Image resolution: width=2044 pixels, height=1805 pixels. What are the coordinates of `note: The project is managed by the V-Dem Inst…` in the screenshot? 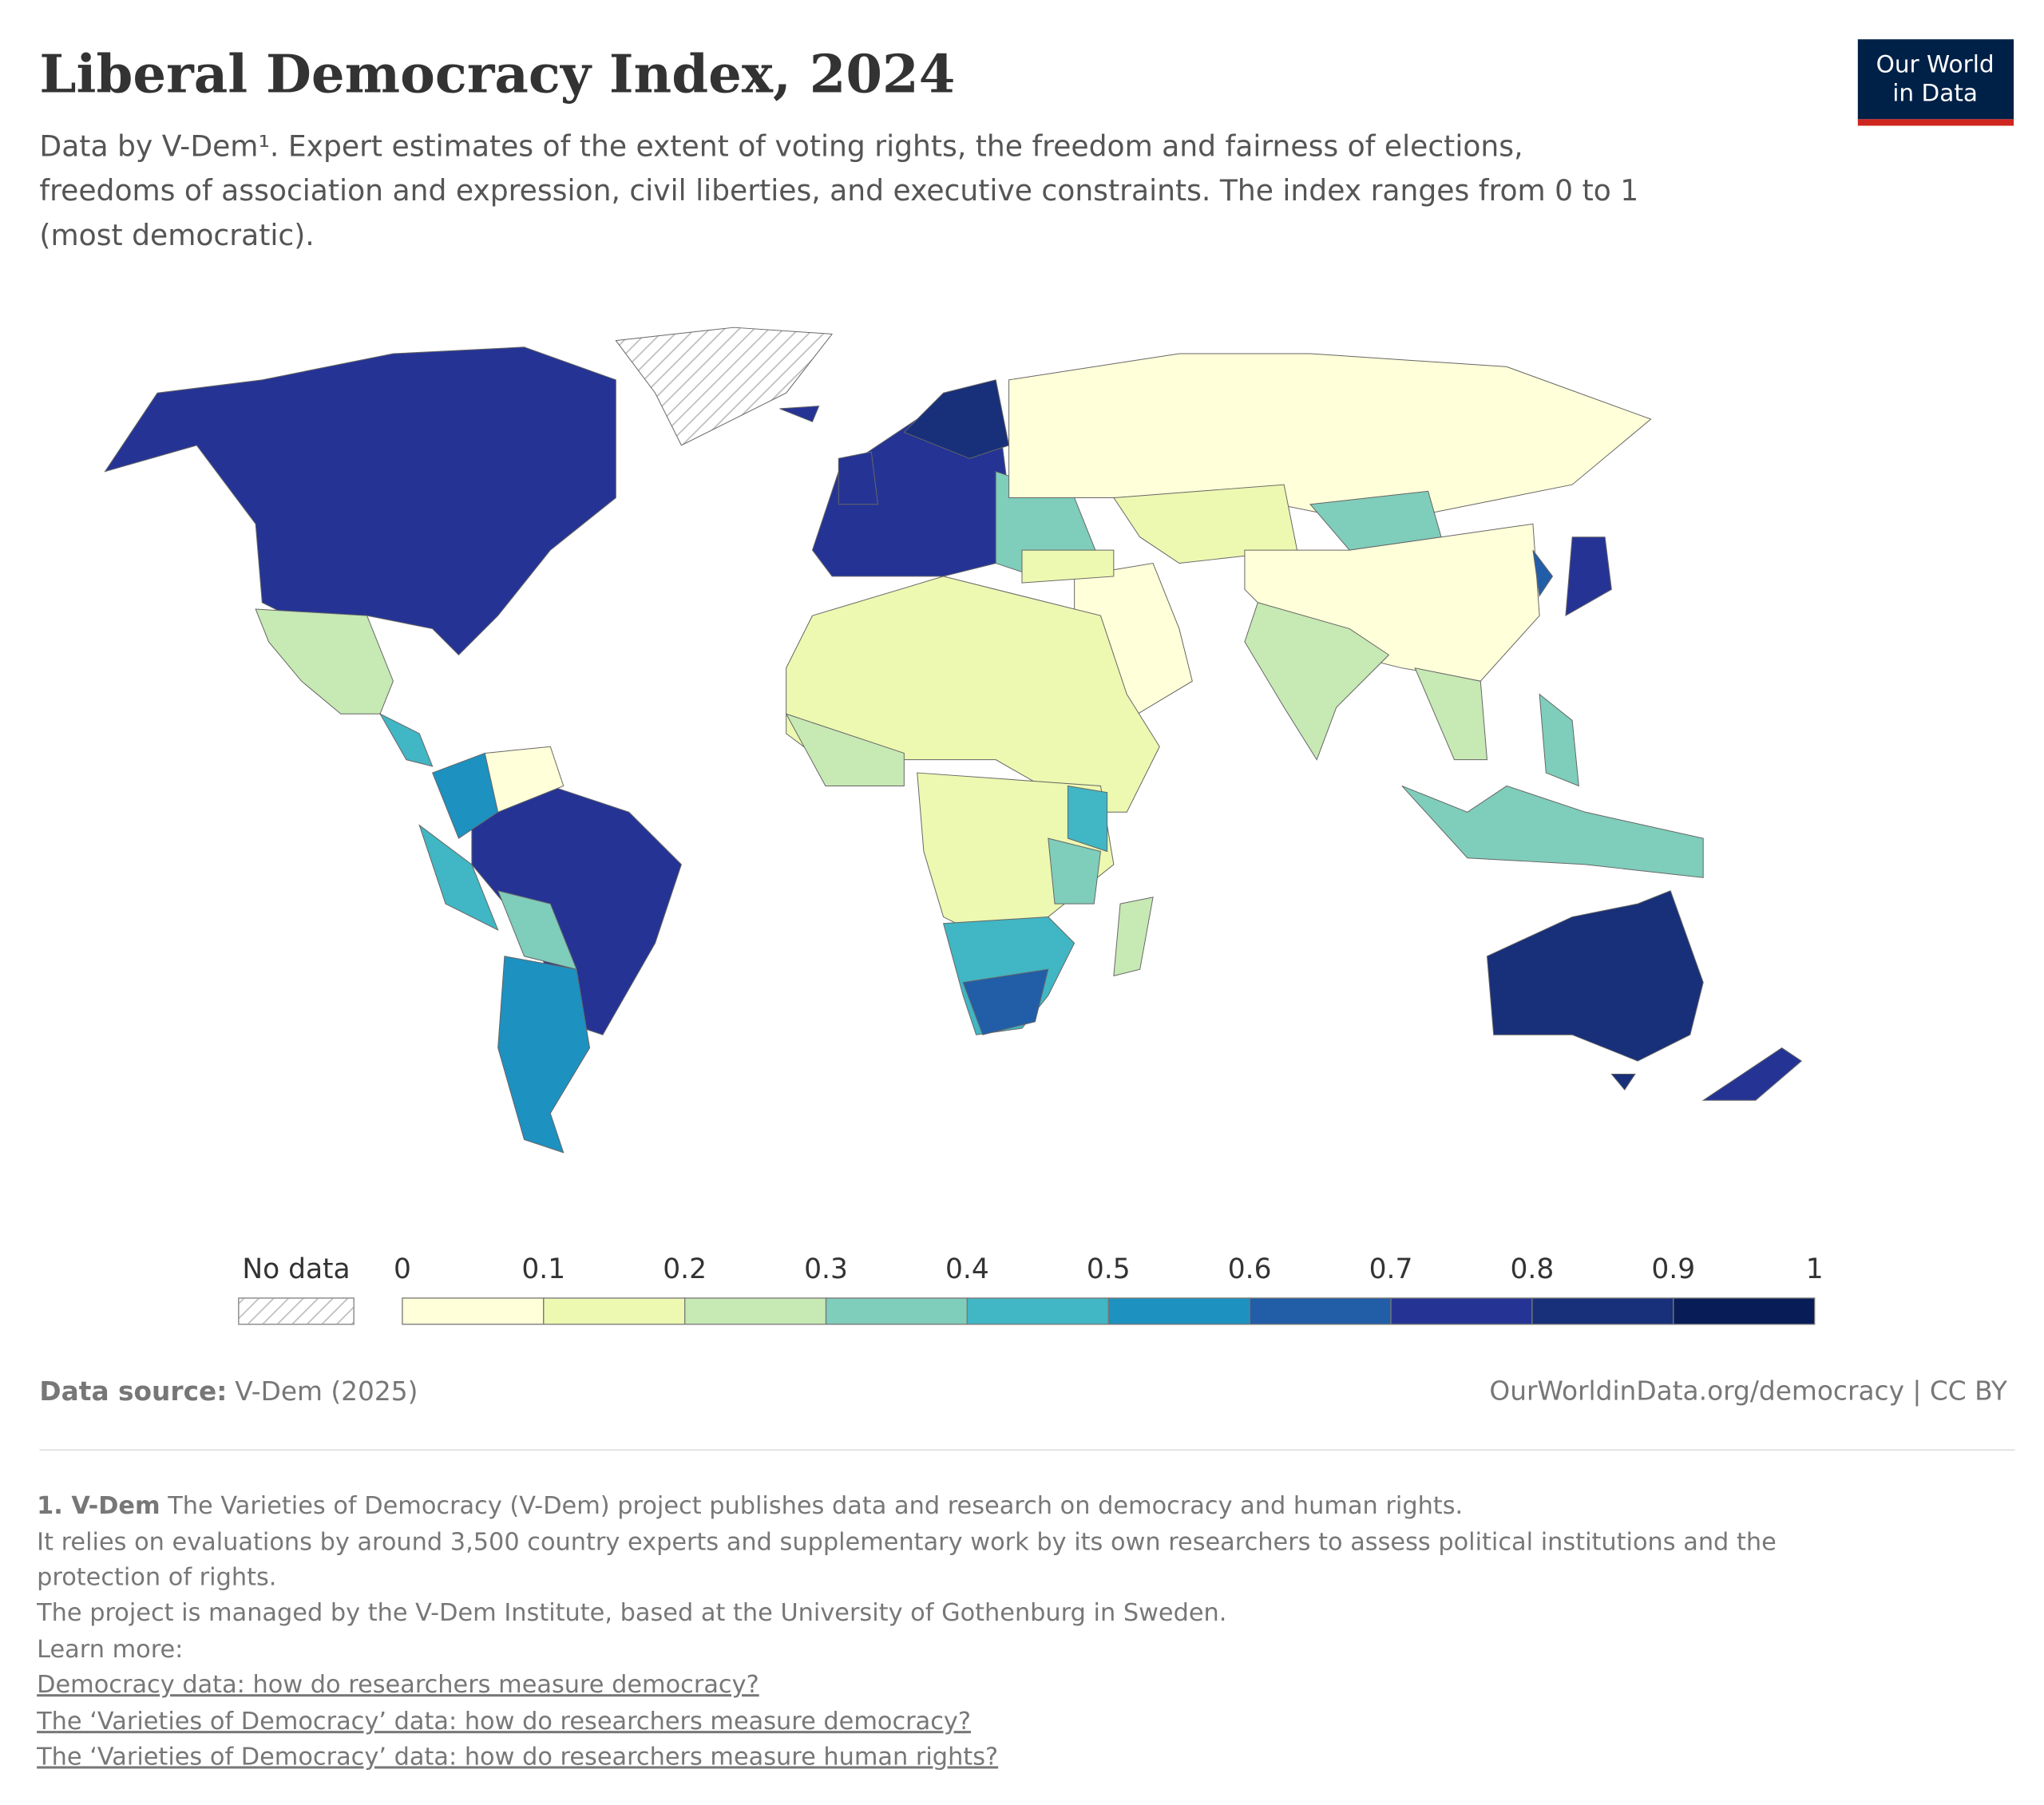 It's located at (631, 1613).